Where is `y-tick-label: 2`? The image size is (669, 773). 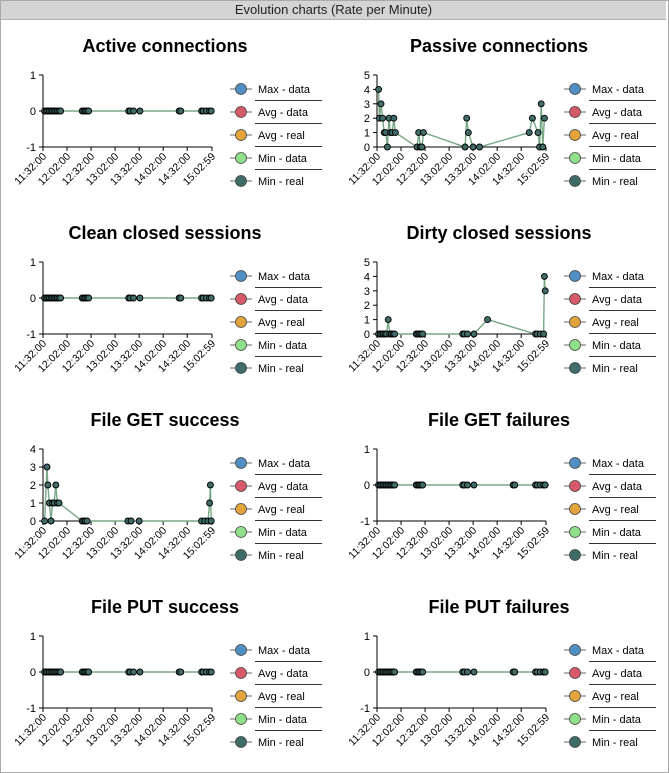
y-tick-label: 2 is located at coordinates (33, 486).